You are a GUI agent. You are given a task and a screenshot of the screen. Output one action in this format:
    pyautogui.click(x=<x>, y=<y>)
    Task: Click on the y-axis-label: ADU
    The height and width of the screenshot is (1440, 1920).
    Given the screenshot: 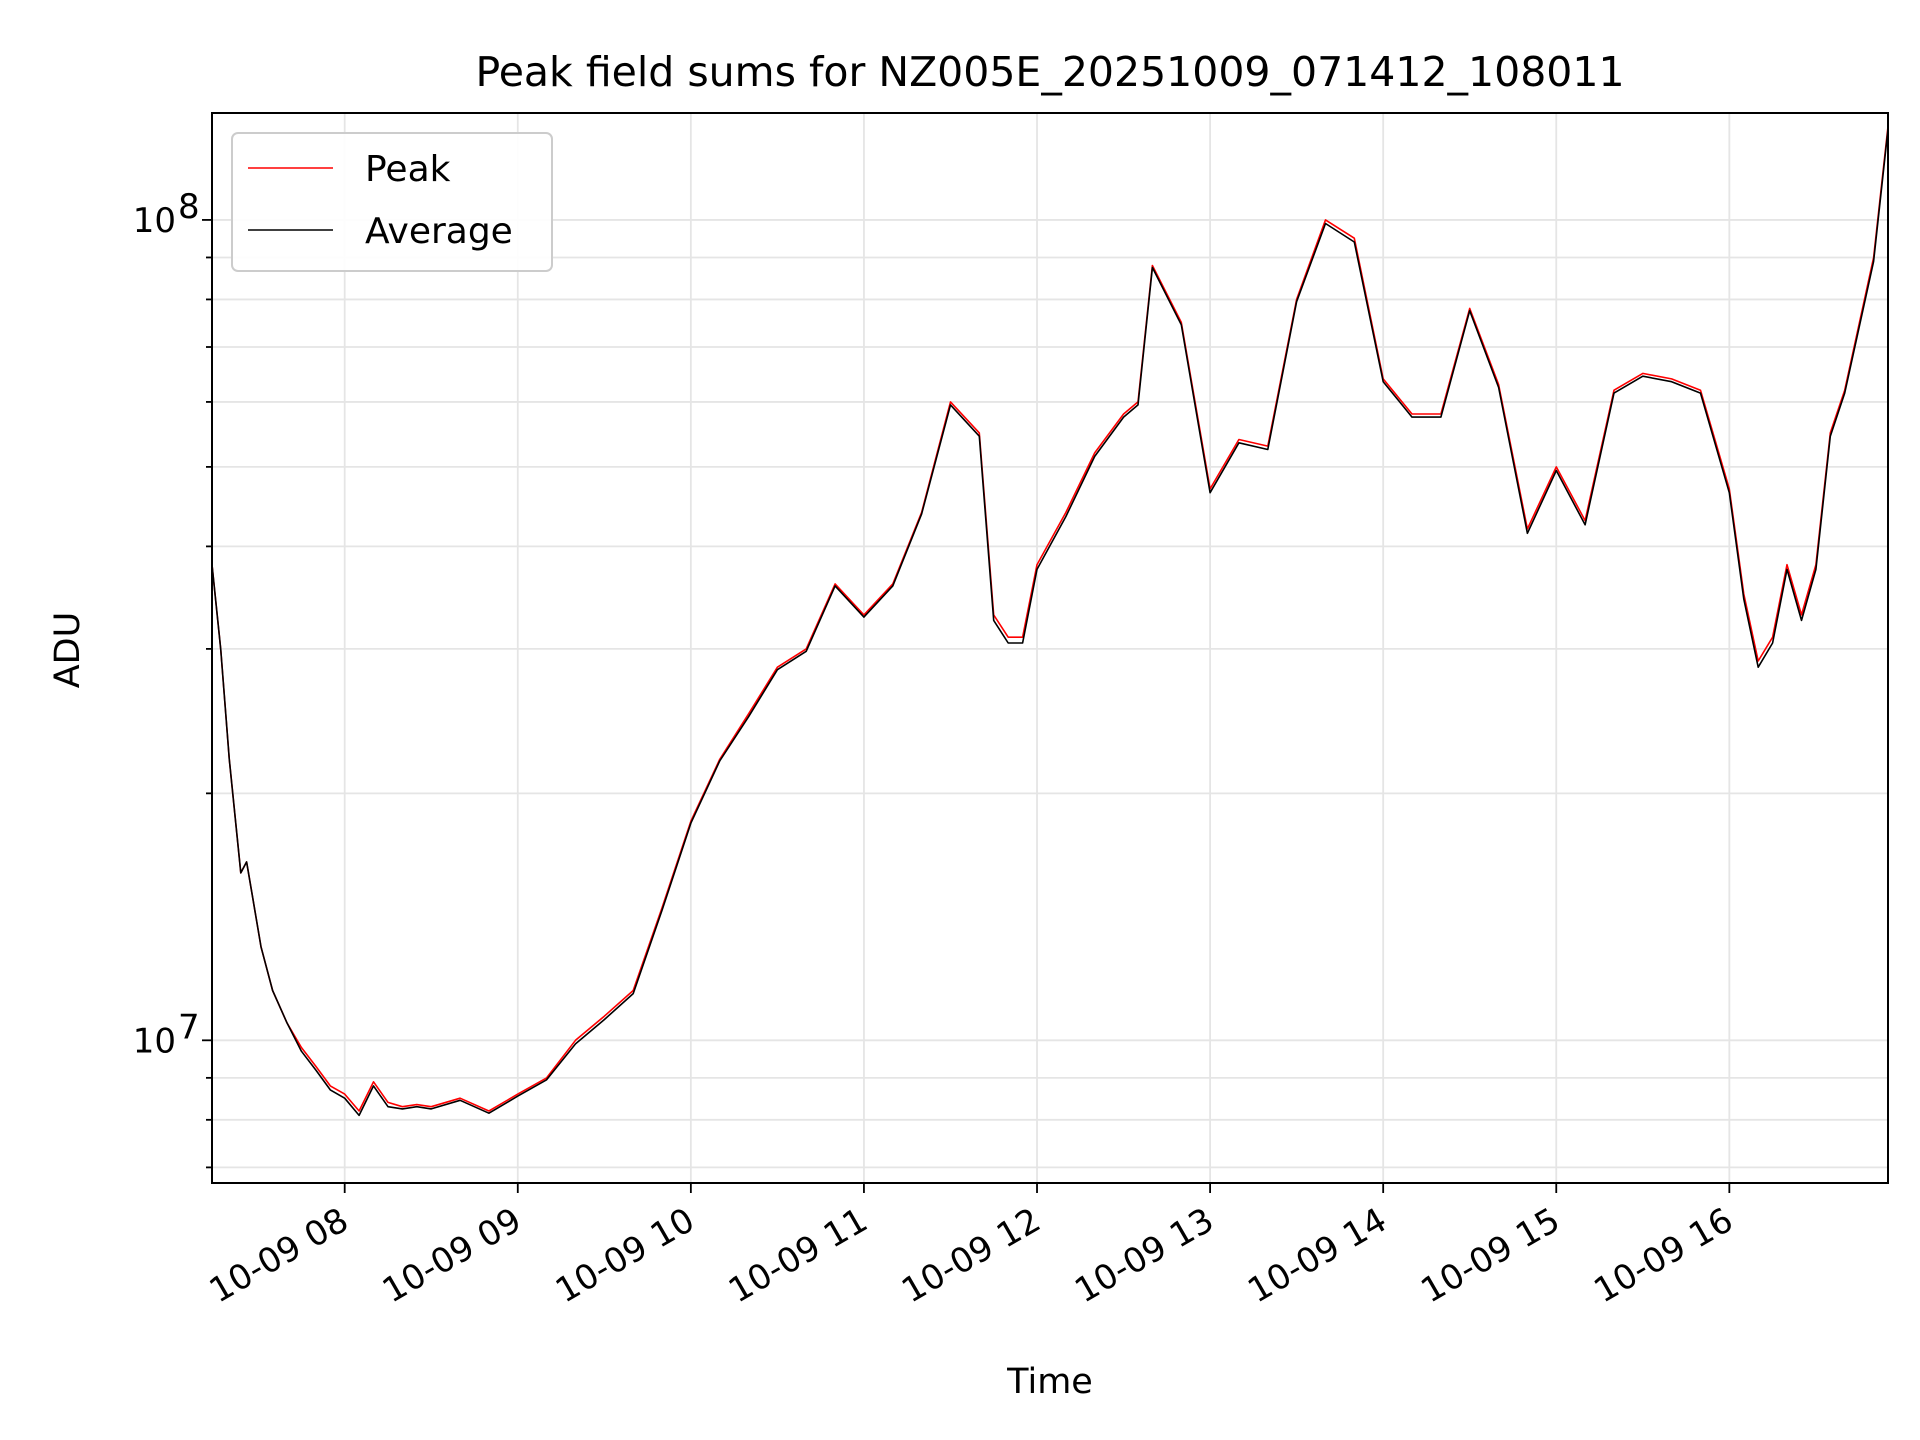 What is the action you would take?
    pyautogui.click(x=68, y=650)
    